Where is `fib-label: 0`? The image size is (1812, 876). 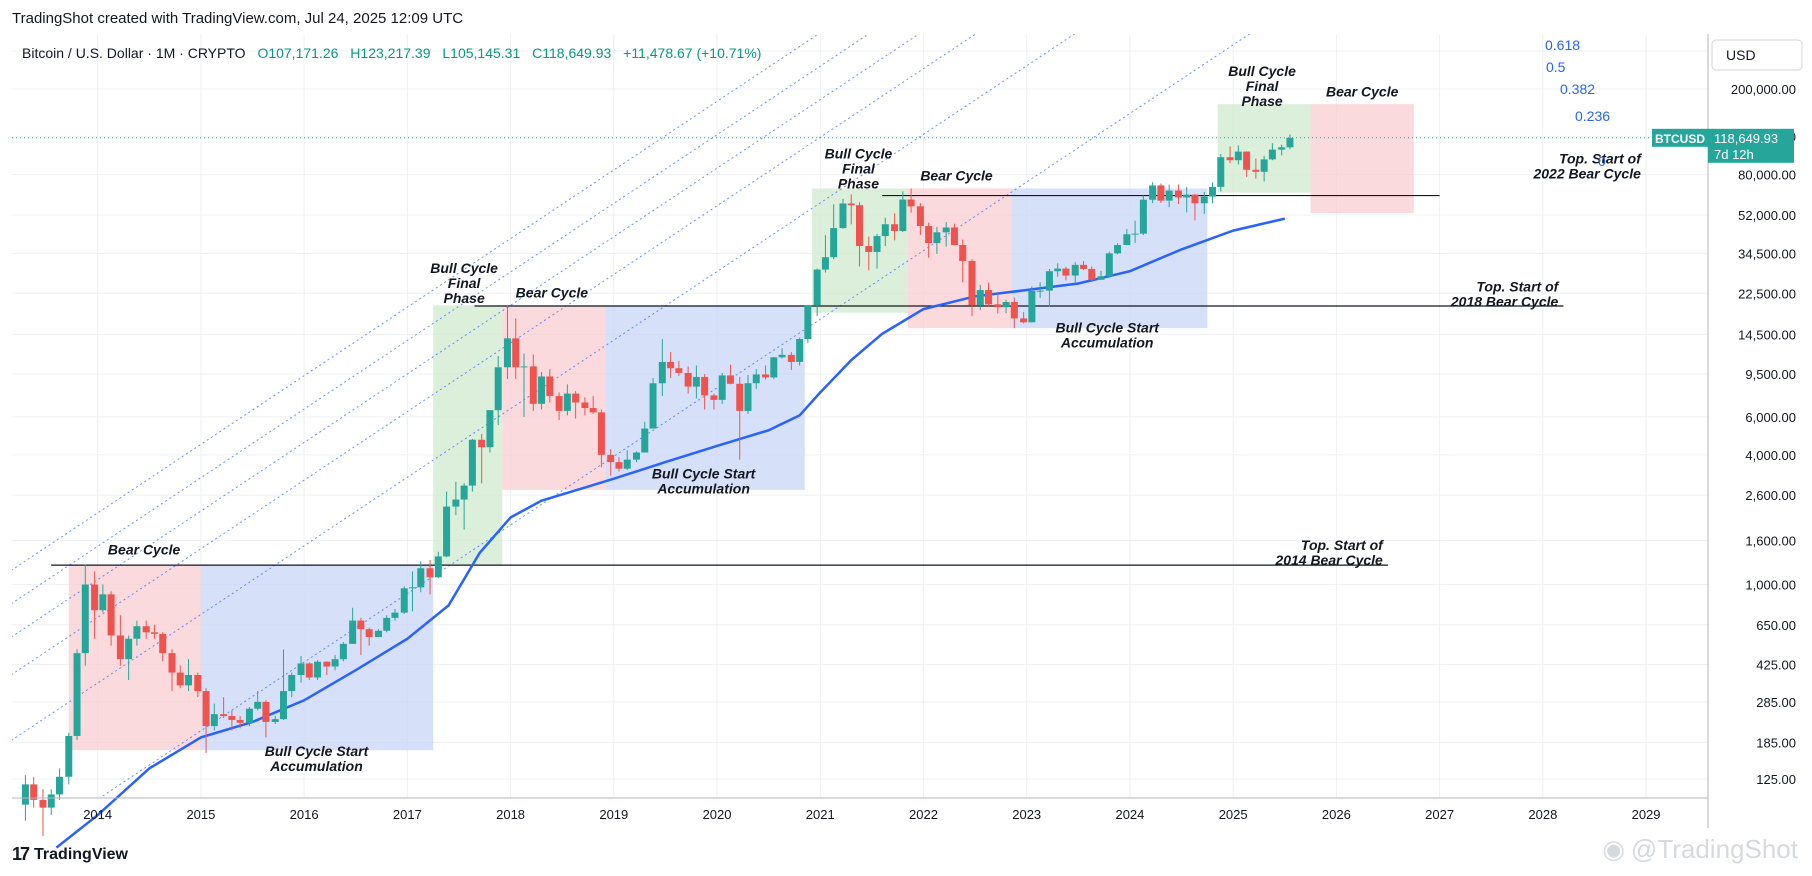 fib-label: 0 is located at coordinates (1602, 161).